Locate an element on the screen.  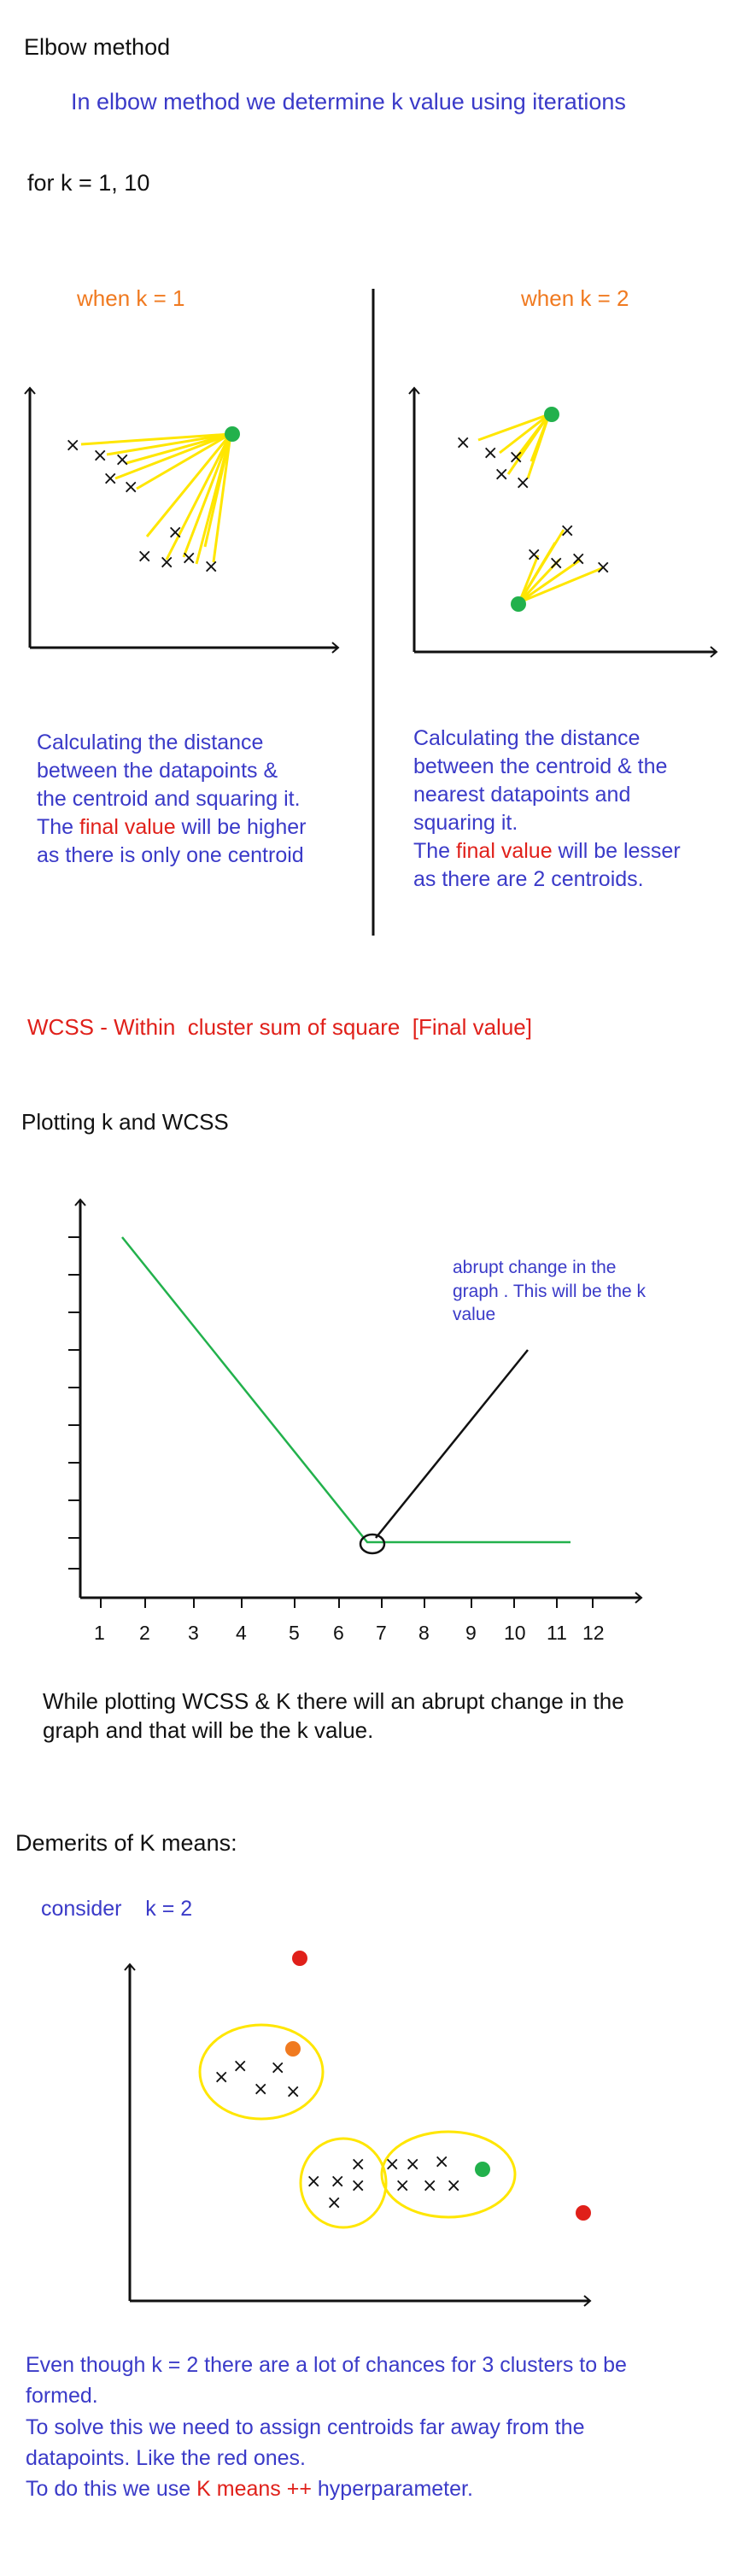
k2-label: when k = 2 is located at coordinates (575, 298).